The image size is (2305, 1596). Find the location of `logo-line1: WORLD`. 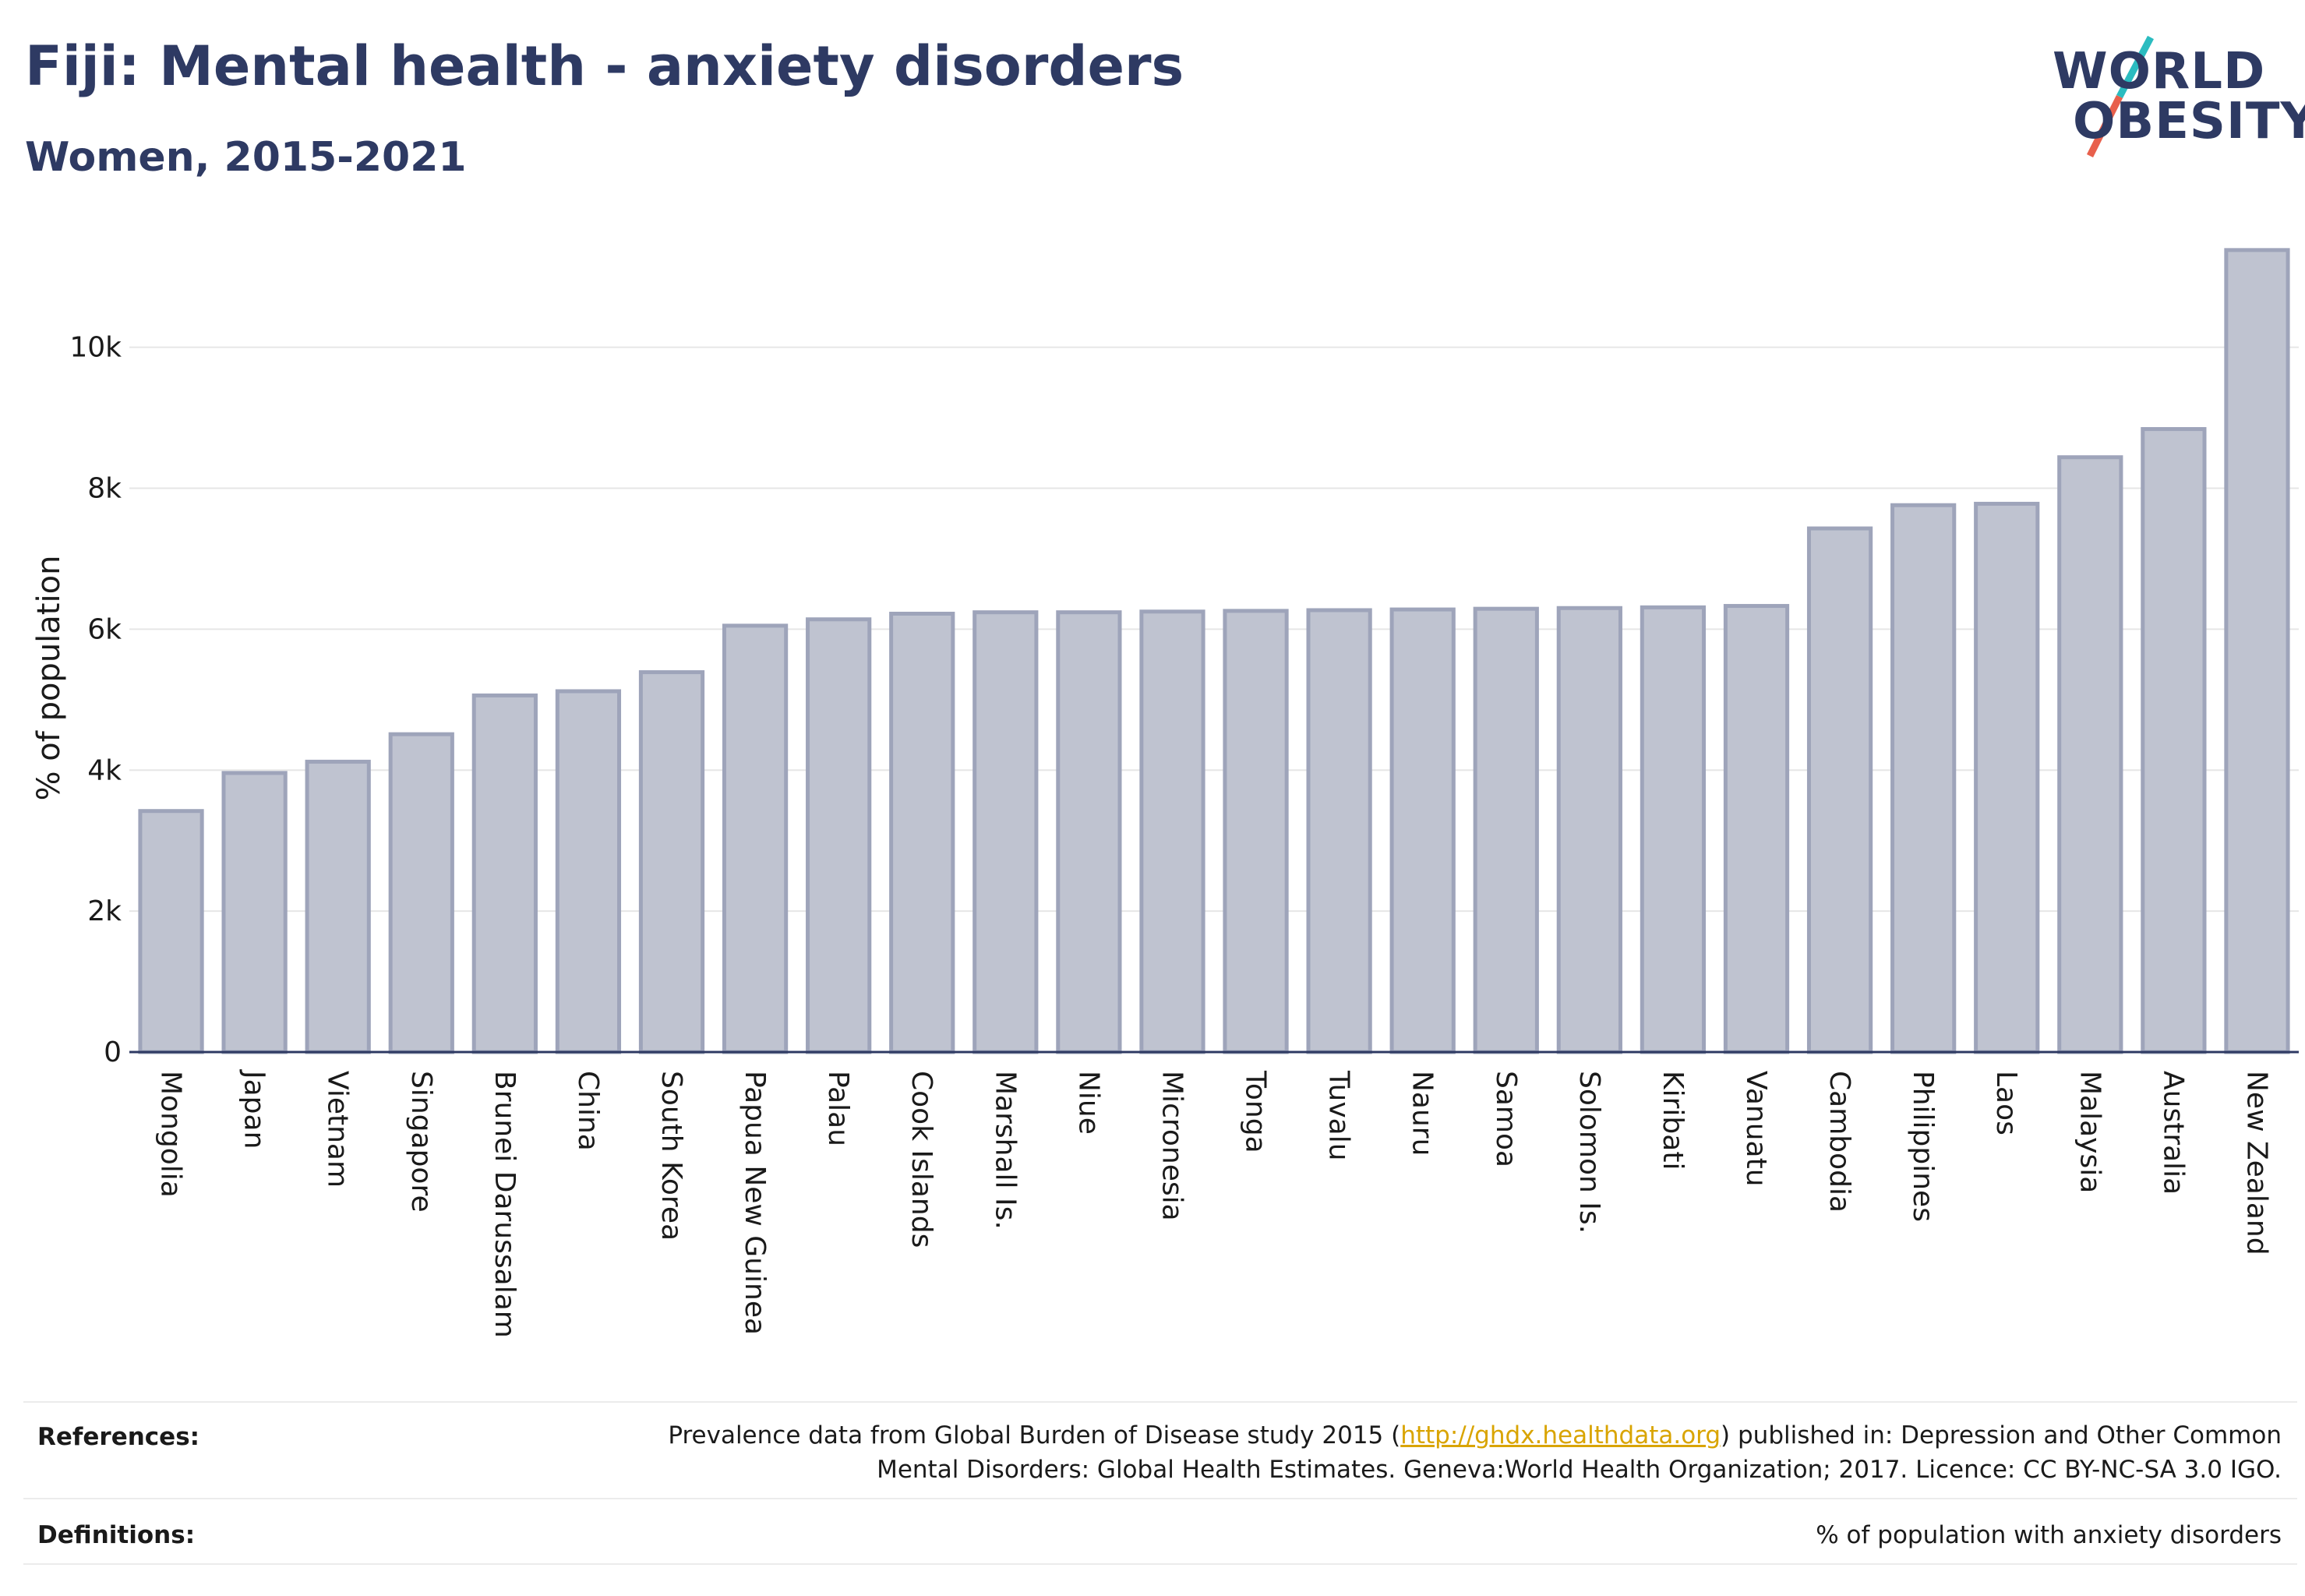

logo-line1: WORLD is located at coordinates (2159, 72).